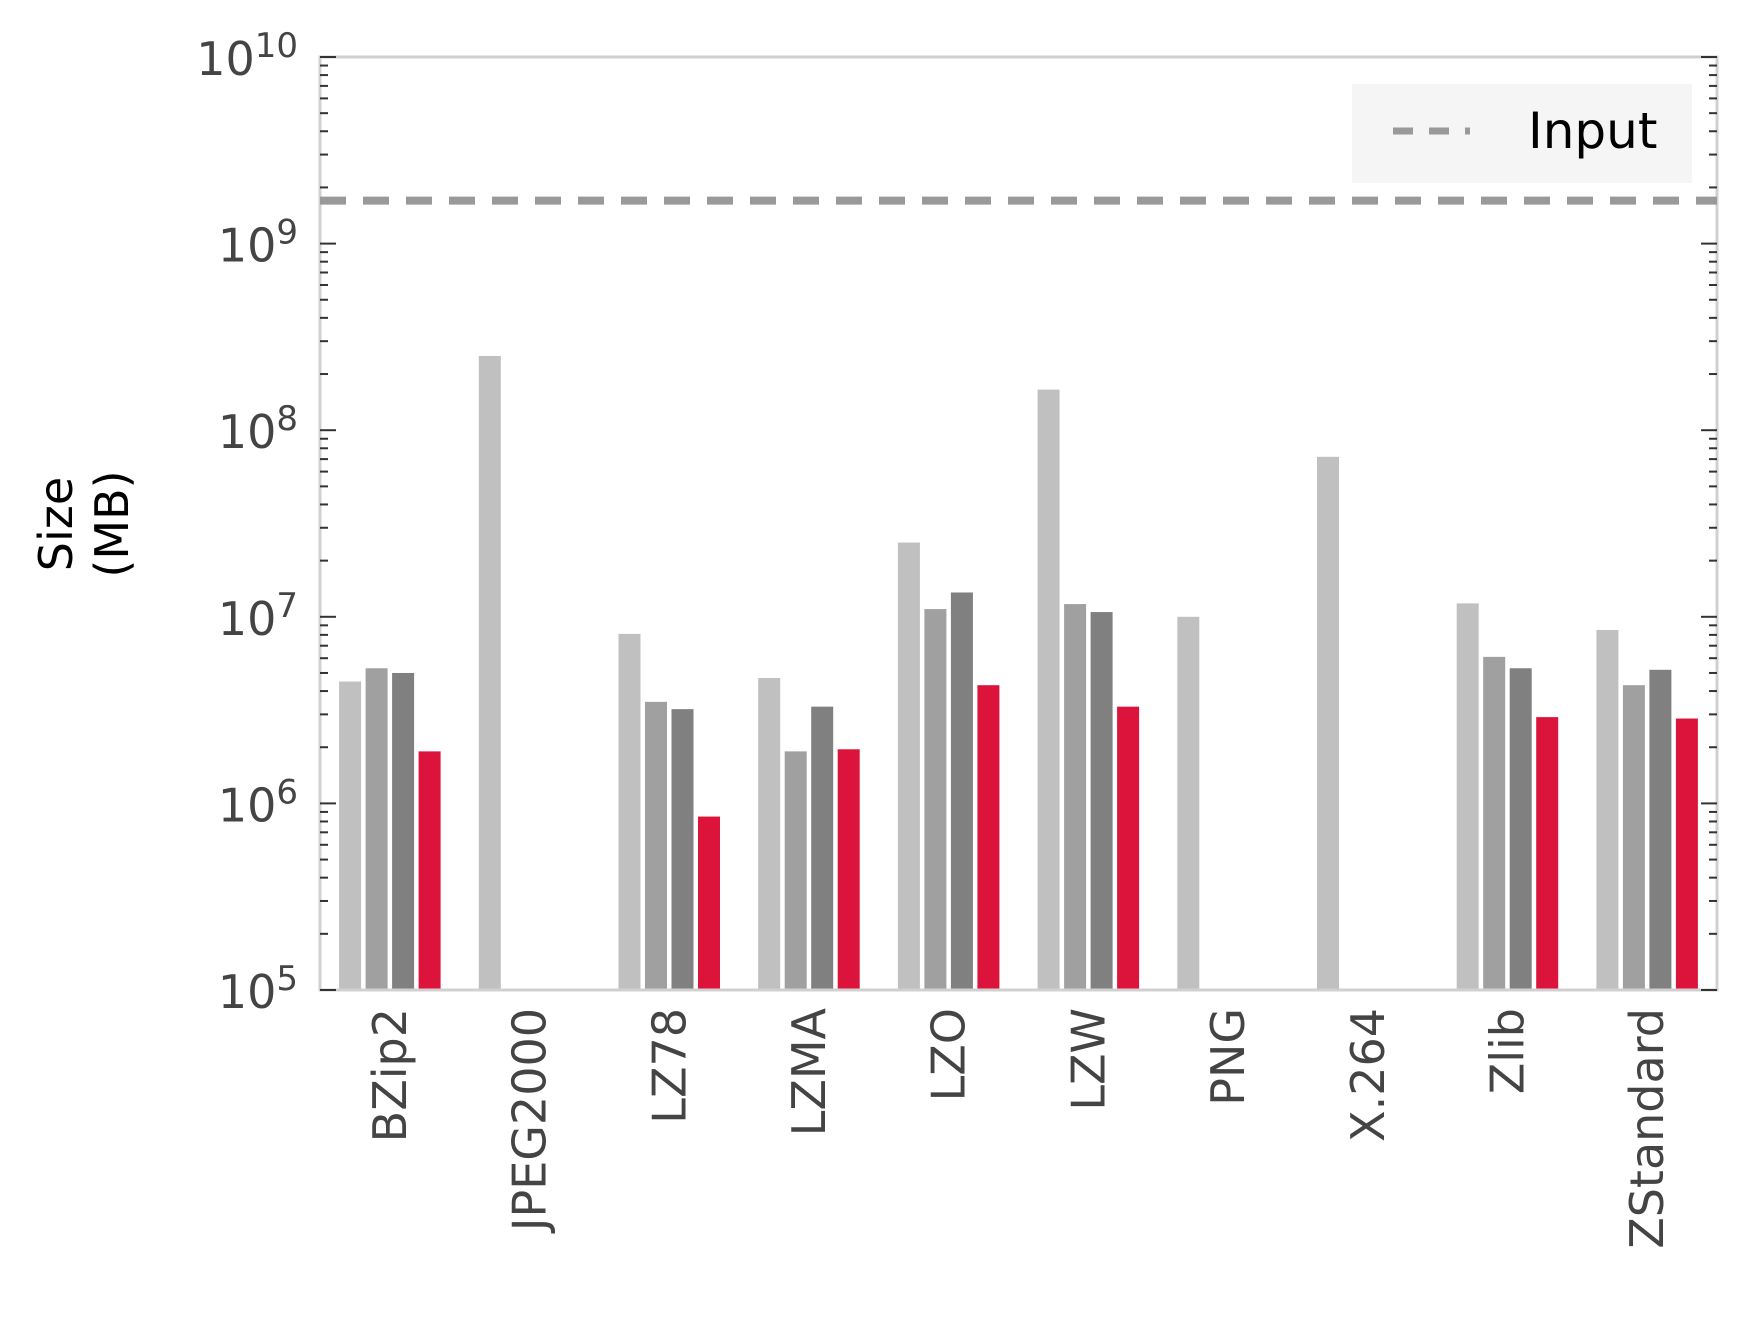 The width and height of the screenshot is (1743, 1330). What do you see at coordinates (287, 419) in the screenshot?
I see `y-tick-label-exponent: 8` at bounding box center [287, 419].